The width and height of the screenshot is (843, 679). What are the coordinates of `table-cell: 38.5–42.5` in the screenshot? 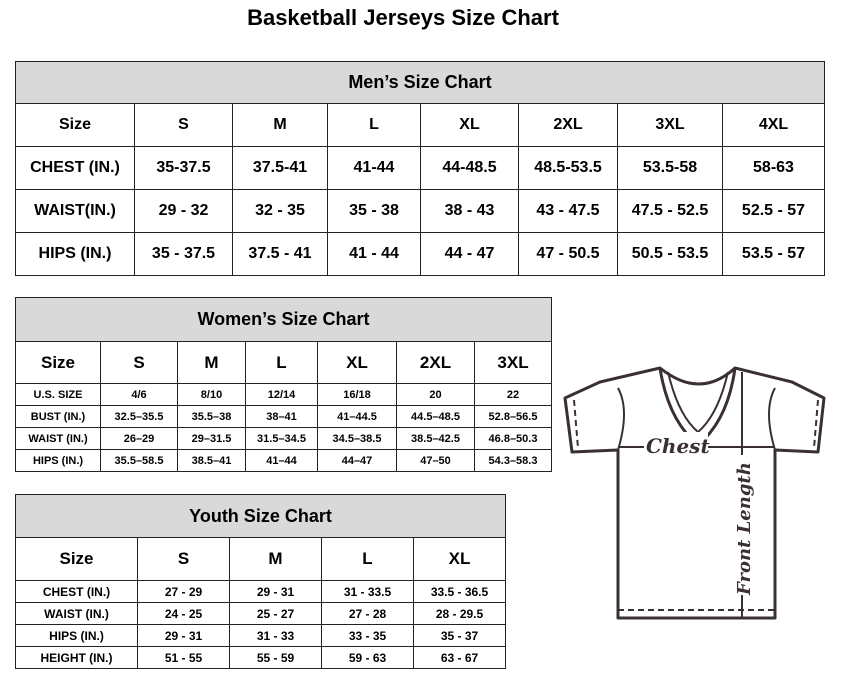 It's located at (435, 438).